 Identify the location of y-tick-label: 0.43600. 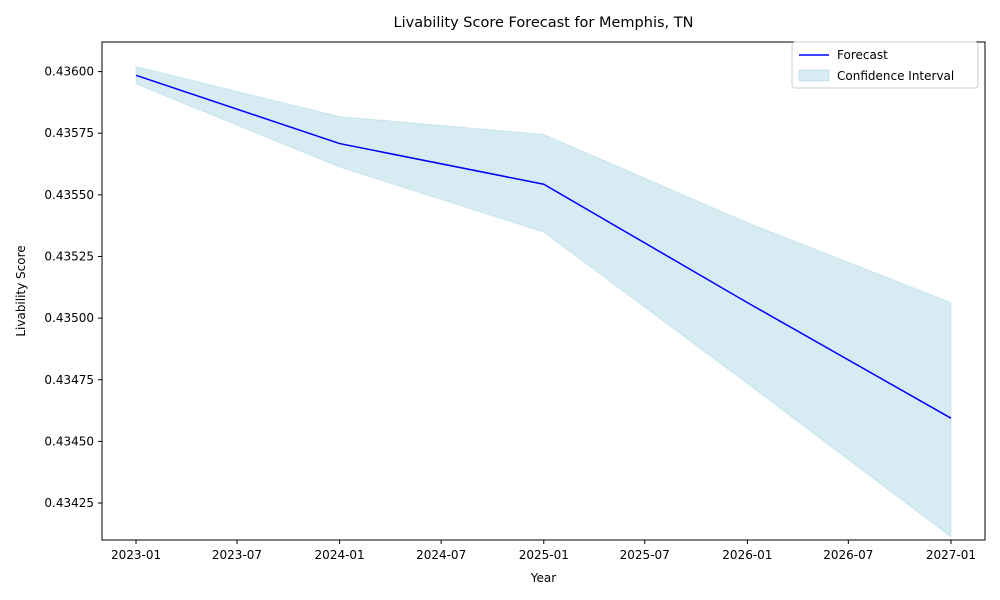
(69, 72).